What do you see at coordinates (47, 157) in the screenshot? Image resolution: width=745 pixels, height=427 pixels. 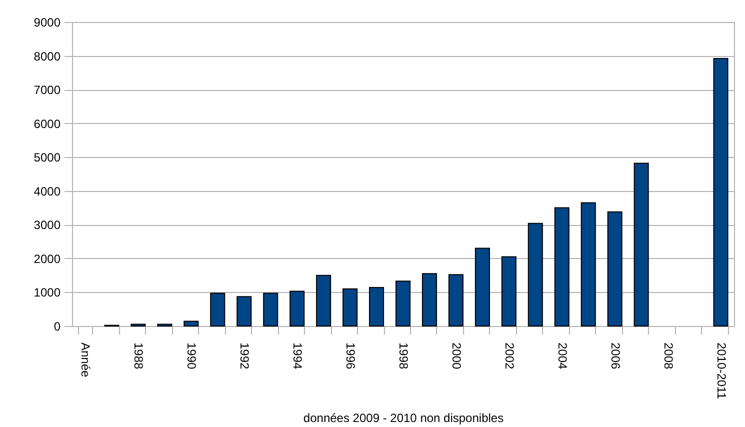 I see `y-tick-label: 5000` at bounding box center [47, 157].